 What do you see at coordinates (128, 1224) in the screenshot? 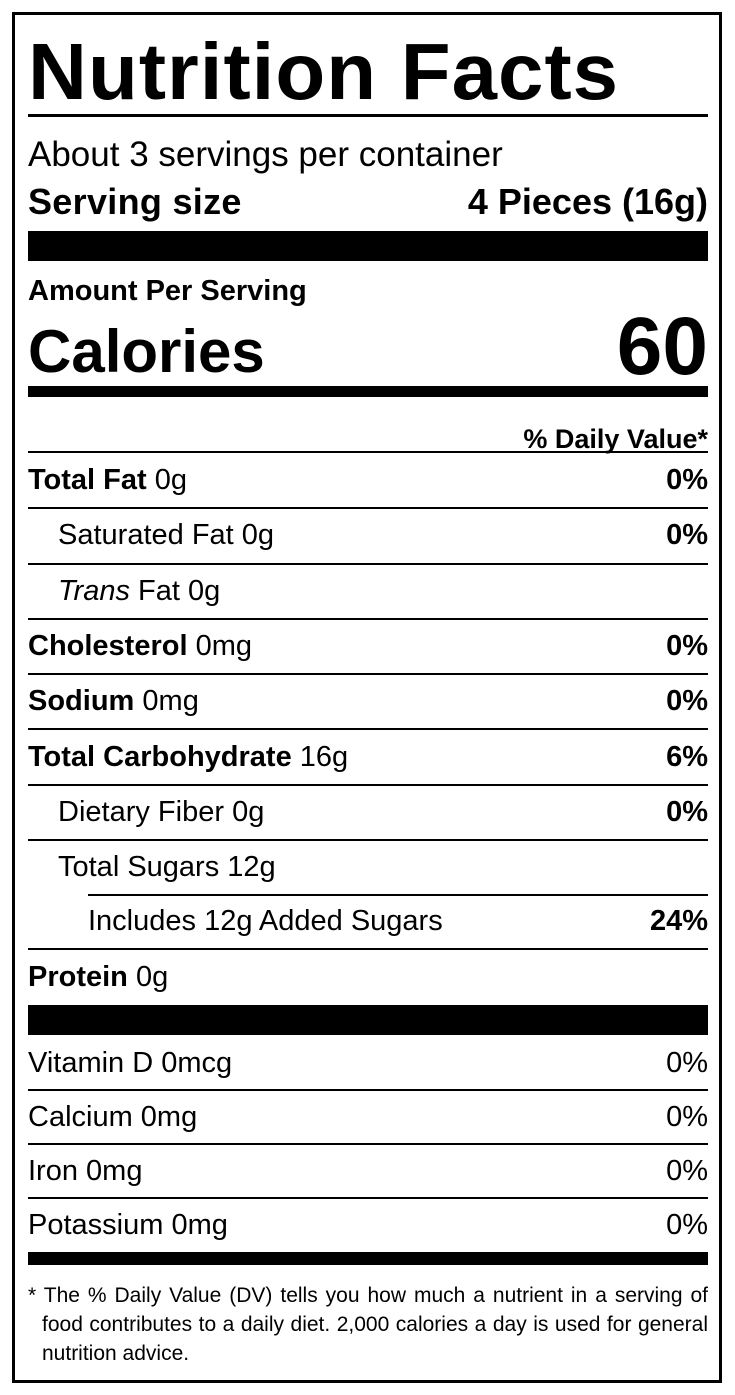
I see `vitamin-name: Potassium 0mg` at bounding box center [128, 1224].